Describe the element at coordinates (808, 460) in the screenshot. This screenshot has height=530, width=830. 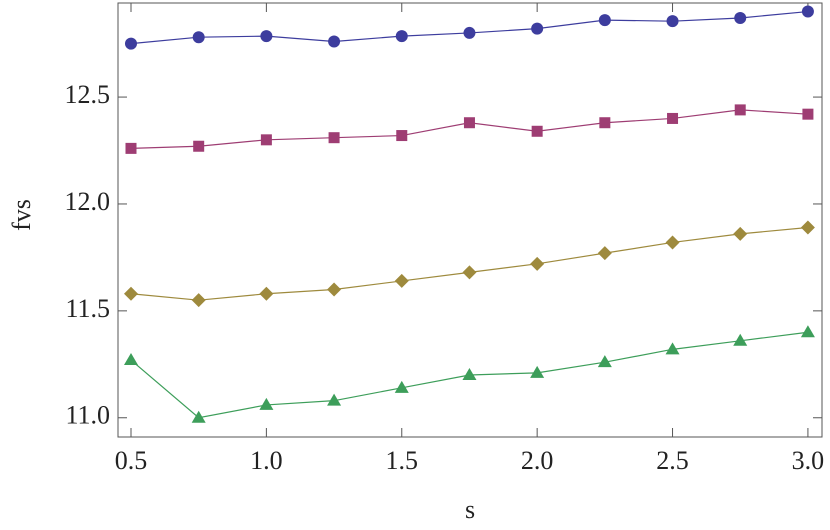
I see `x-tick-label: 3.0` at that location.